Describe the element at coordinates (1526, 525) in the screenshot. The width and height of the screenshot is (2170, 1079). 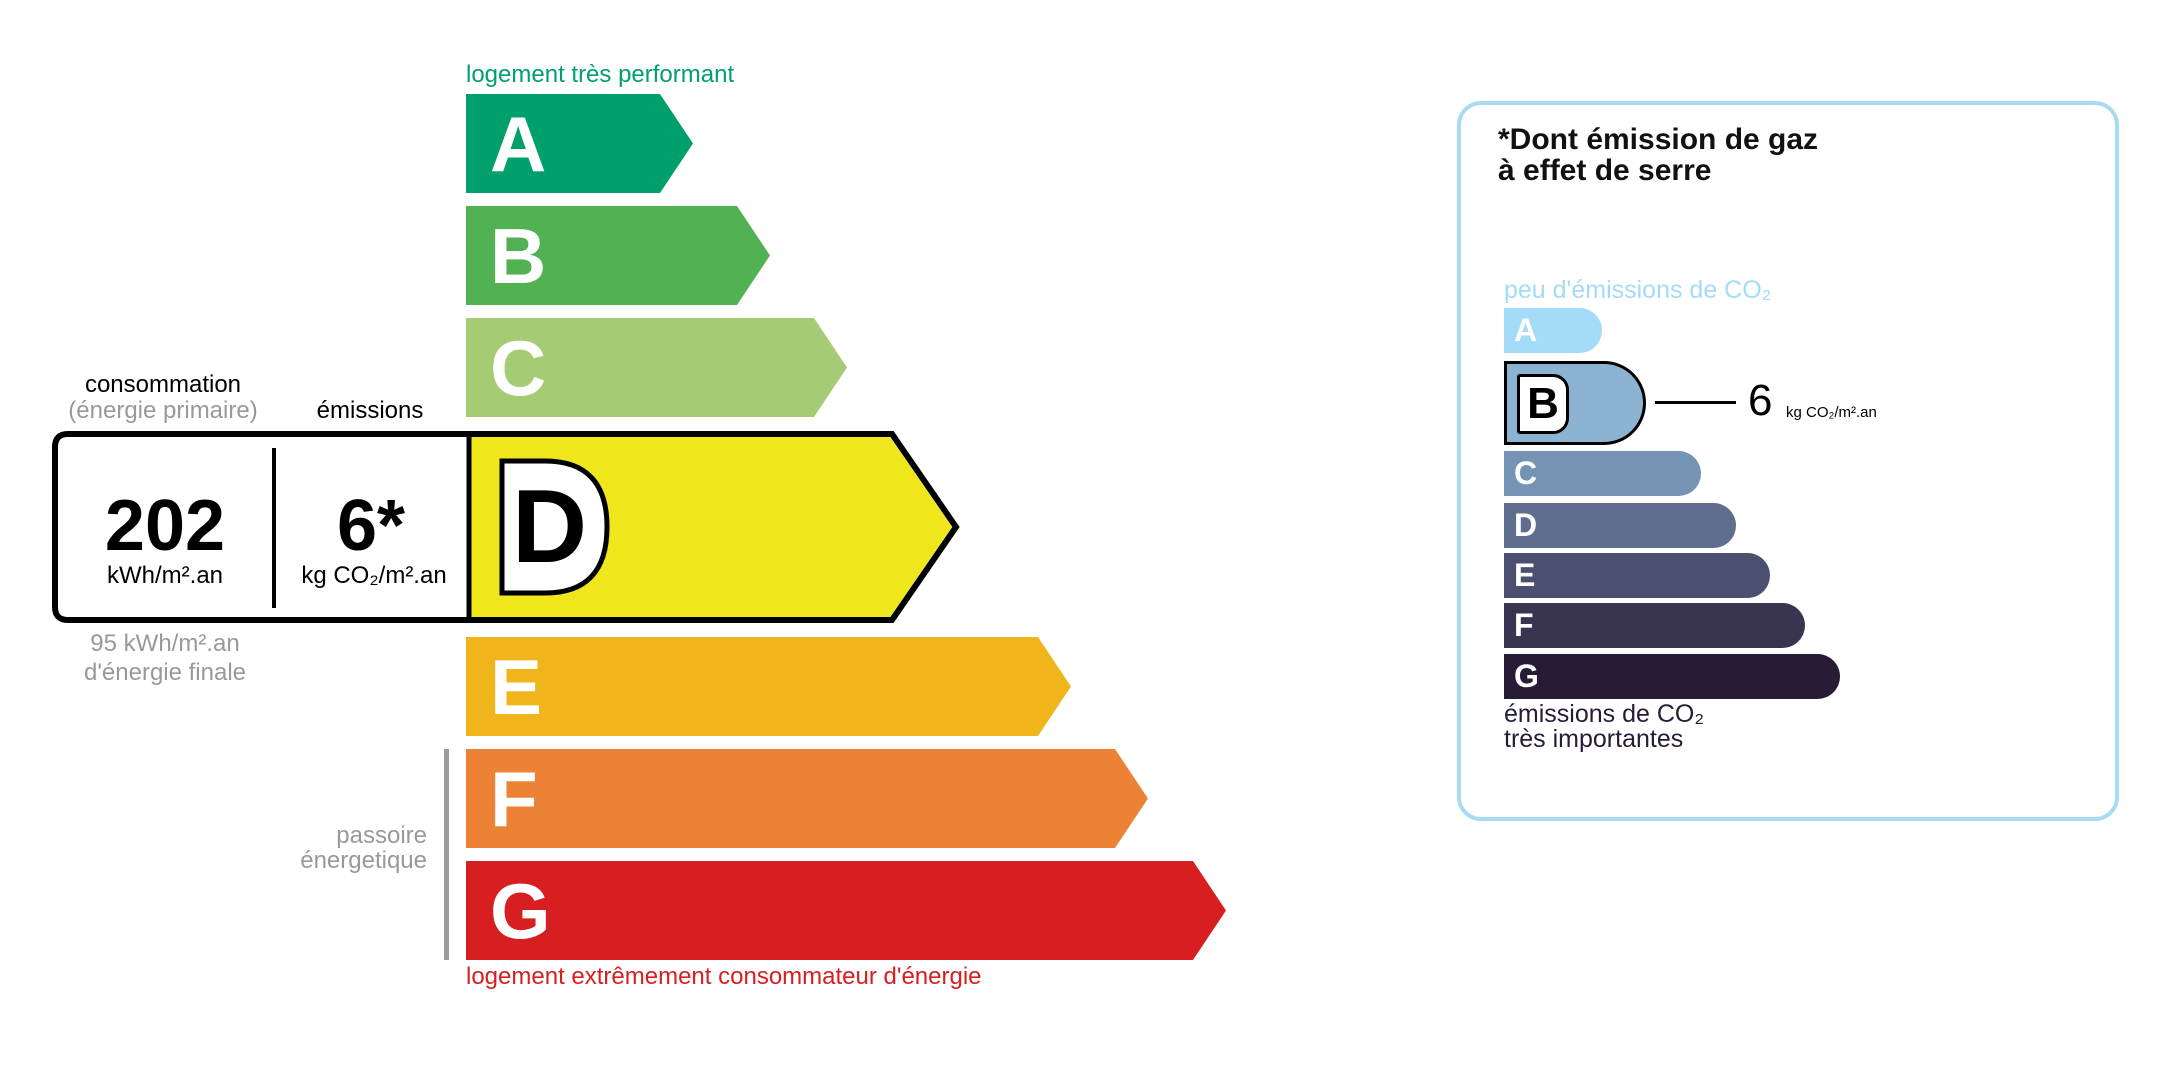
I see `class-letter: D` at that location.